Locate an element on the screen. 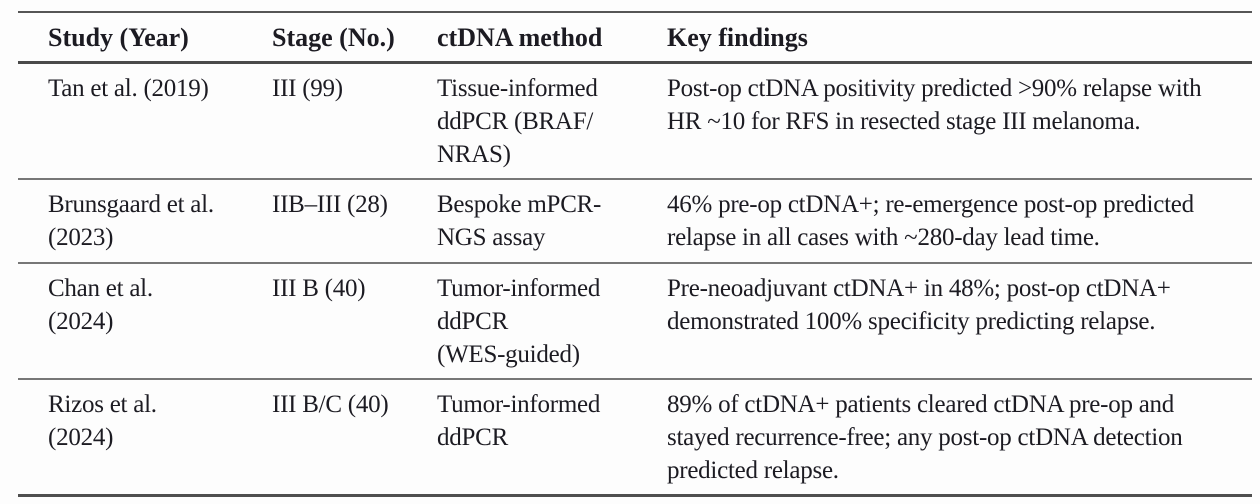 This screenshot has width=1260, height=504. column-header-findings: Key findings is located at coordinates (959, 38).